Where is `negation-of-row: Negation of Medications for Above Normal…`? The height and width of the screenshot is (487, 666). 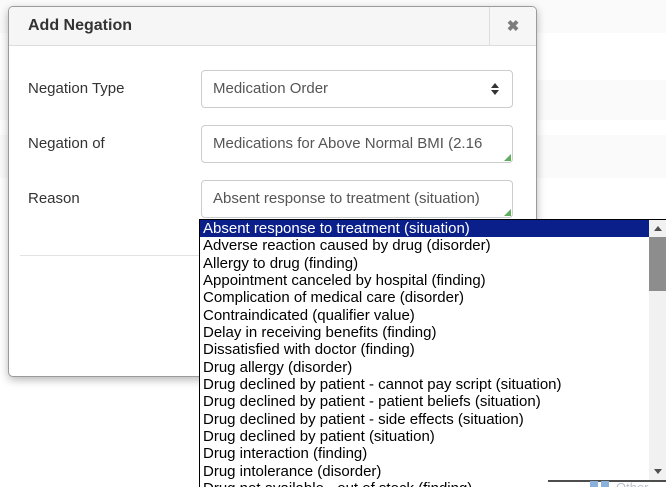
negation-of-row: Negation of Medications for Above Normal… is located at coordinates (273, 144).